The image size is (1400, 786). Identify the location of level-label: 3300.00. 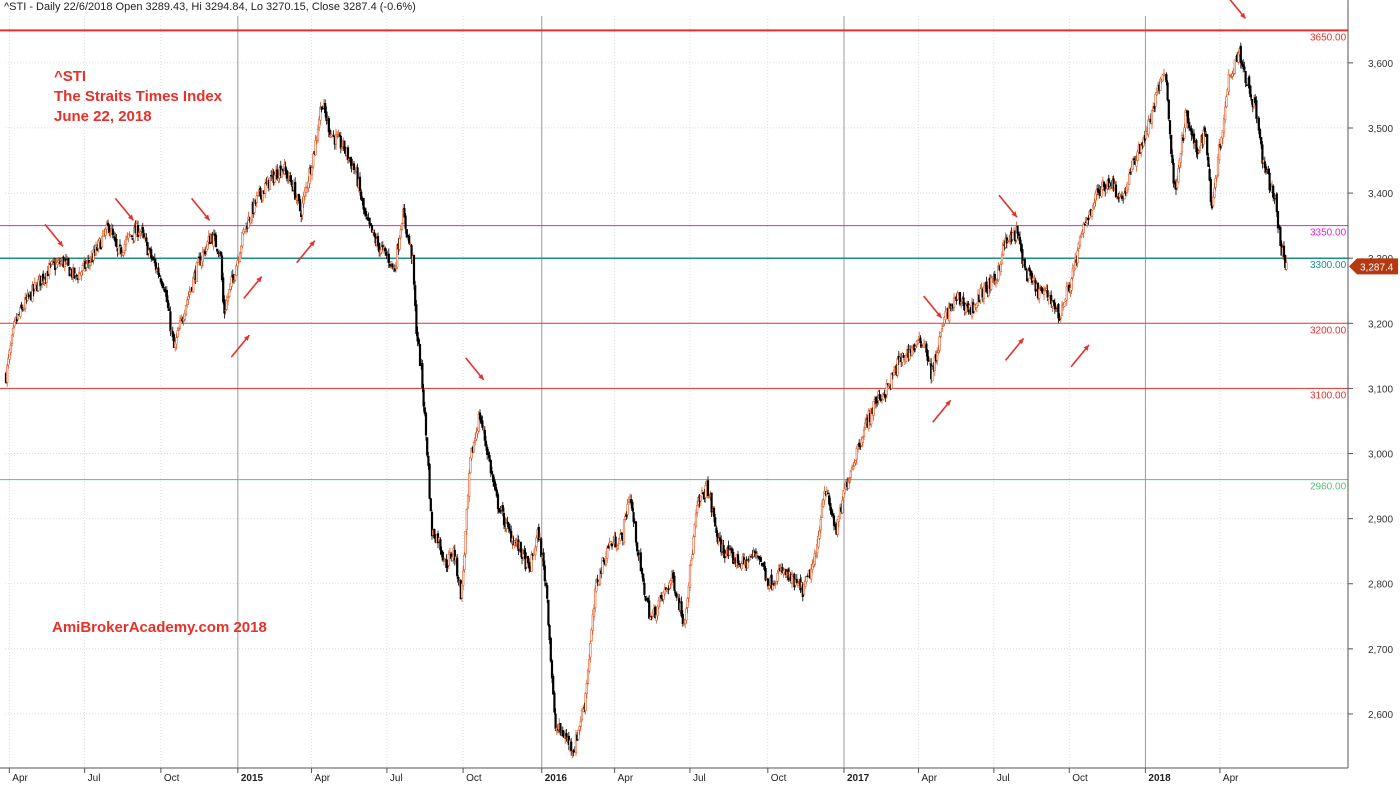
(1328, 265).